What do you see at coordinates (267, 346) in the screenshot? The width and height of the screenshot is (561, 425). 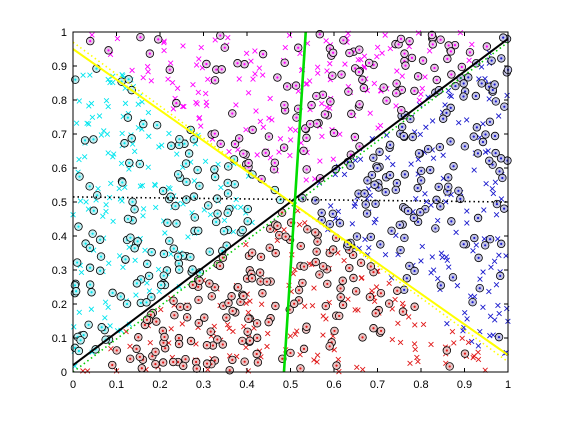 I see `x-marker-bottom` at bounding box center [267, 346].